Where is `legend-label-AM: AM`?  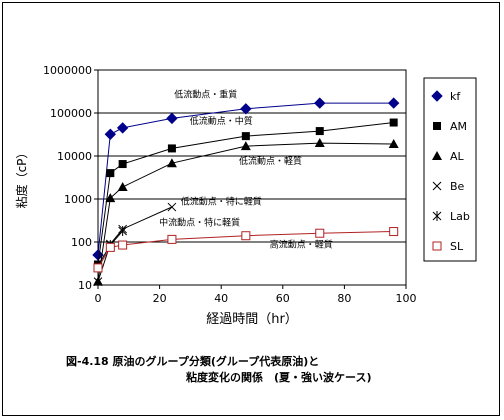
legend-label-AM: AM is located at coordinates (458, 126).